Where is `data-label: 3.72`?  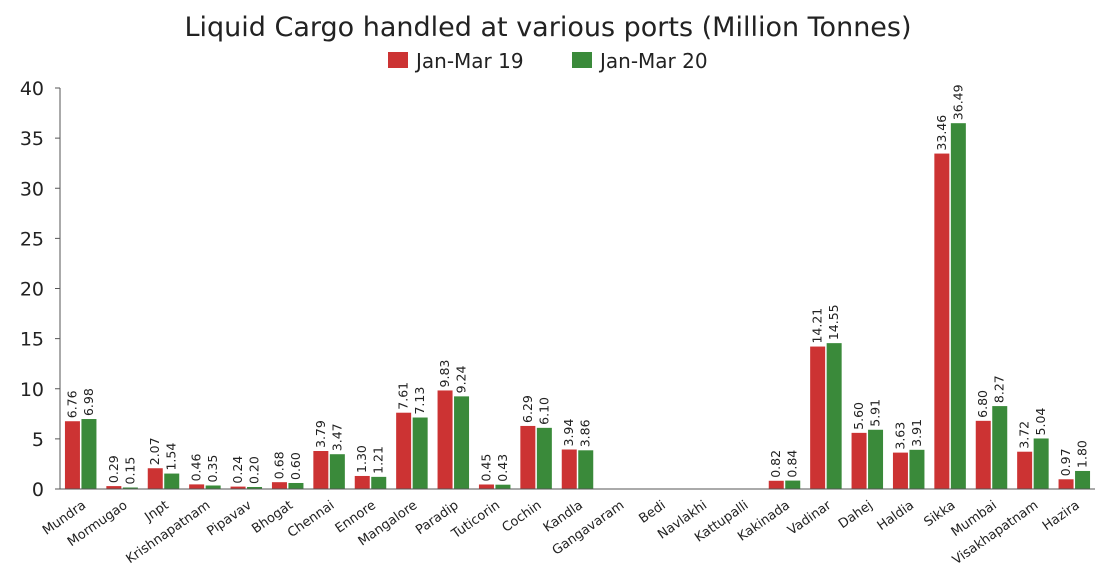
data-label: 3.72 is located at coordinates (1024, 435).